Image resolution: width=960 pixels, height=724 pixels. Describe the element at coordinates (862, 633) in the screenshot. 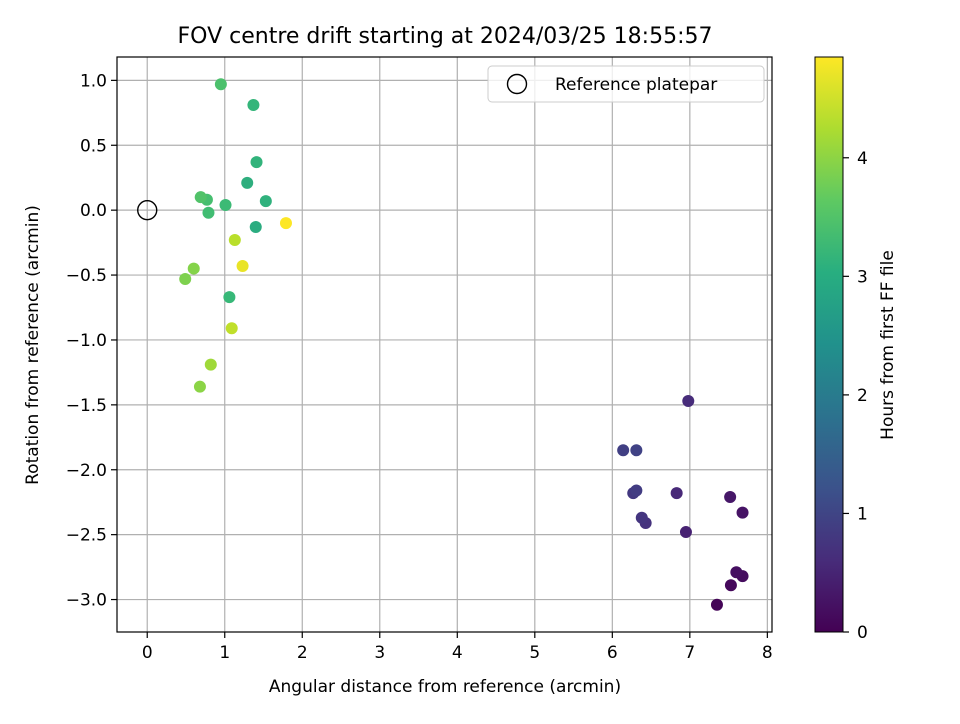

I see `colorbar-tick-label: 0` at that location.